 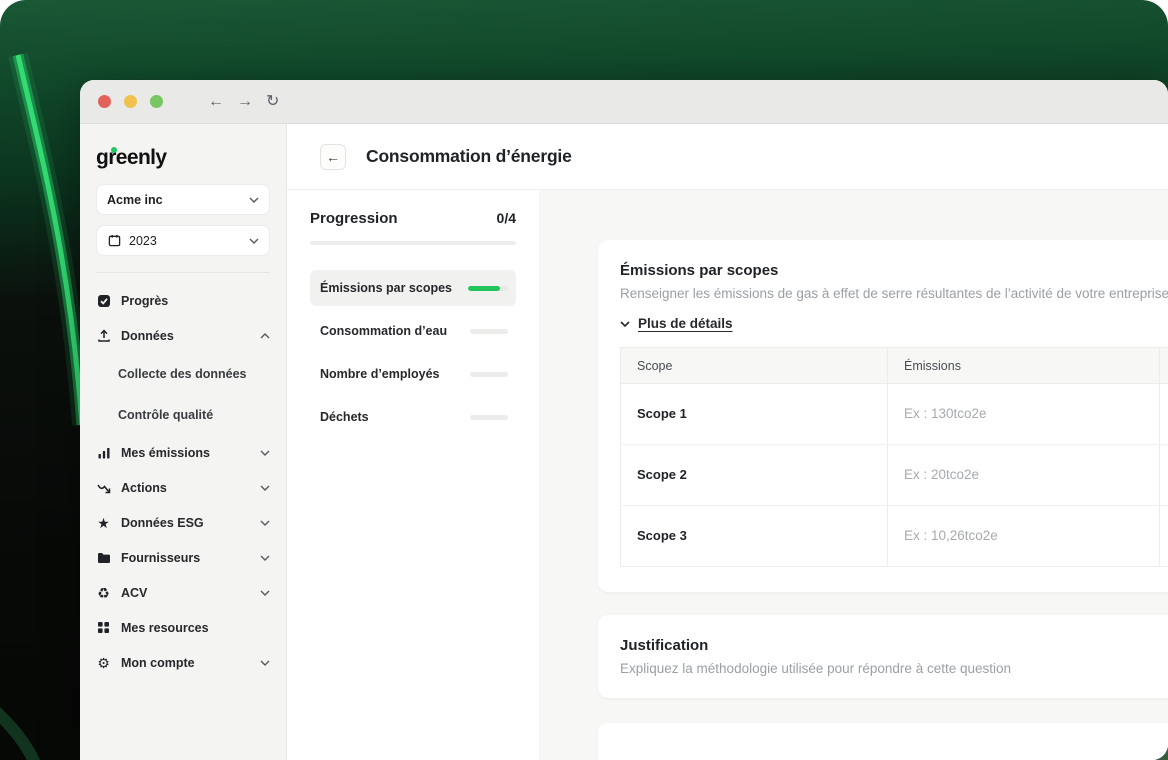 What do you see at coordinates (662, 535) in the screenshot?
I see `scope-3-label: Scope 3` at bounding box center [662, 535].